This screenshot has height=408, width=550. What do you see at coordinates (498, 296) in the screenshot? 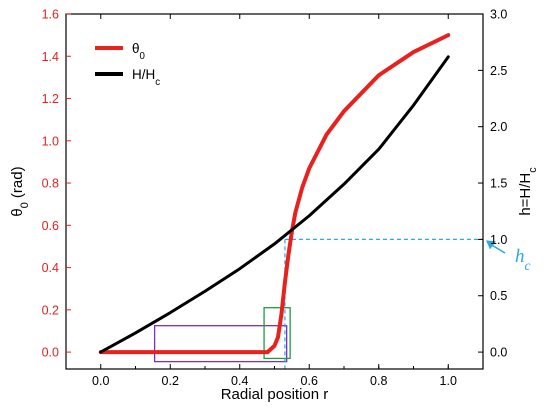
I see `y-right-tick-label: 0.5` at bounding box center [498, 296].